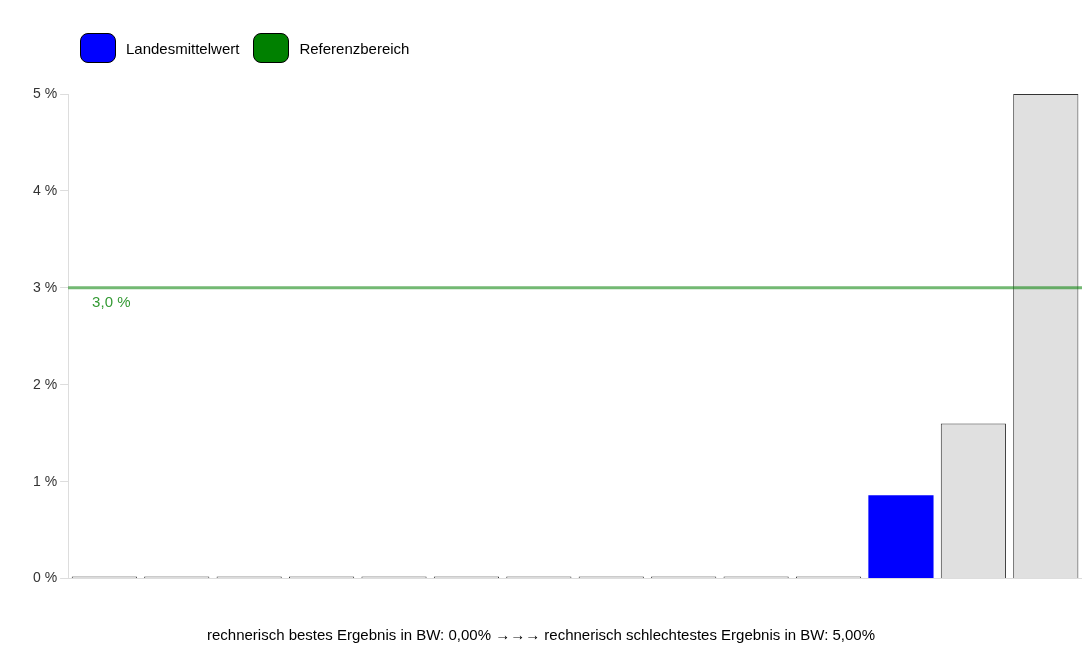 This screenshot has height=650, width=1082. What do you see at coordinates (45, 189) in the screenshot?
I see `y-tick-label: 4 %` at bounding box center [45, 189].